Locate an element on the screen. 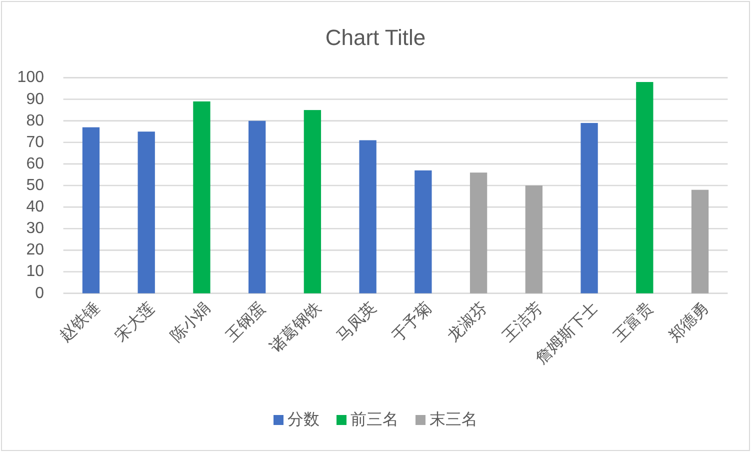 This screenshot has width=751, height=452. y-tick: 90 is located at coordinates (35, 99).